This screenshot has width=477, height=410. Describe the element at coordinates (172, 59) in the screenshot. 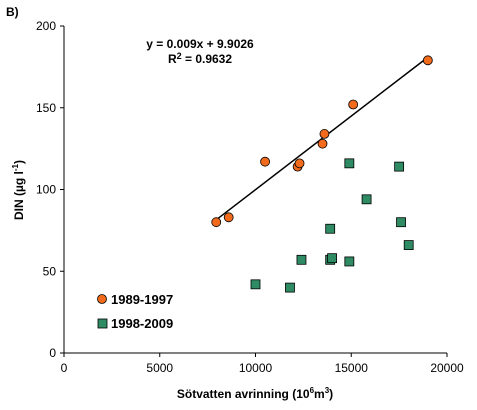

I see `r2-prefix: R` at that location.